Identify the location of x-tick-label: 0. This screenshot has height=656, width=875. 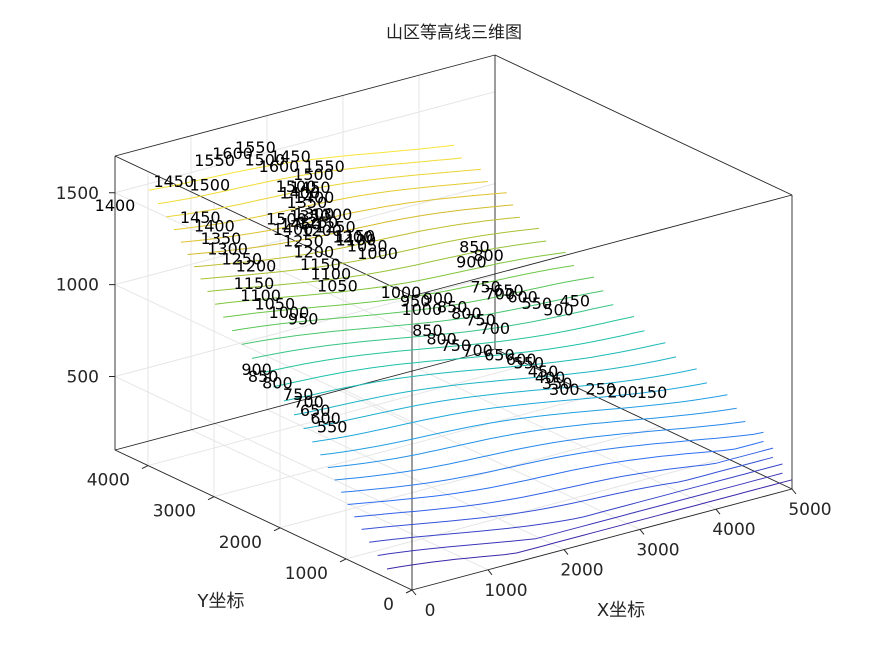
(430, 611).